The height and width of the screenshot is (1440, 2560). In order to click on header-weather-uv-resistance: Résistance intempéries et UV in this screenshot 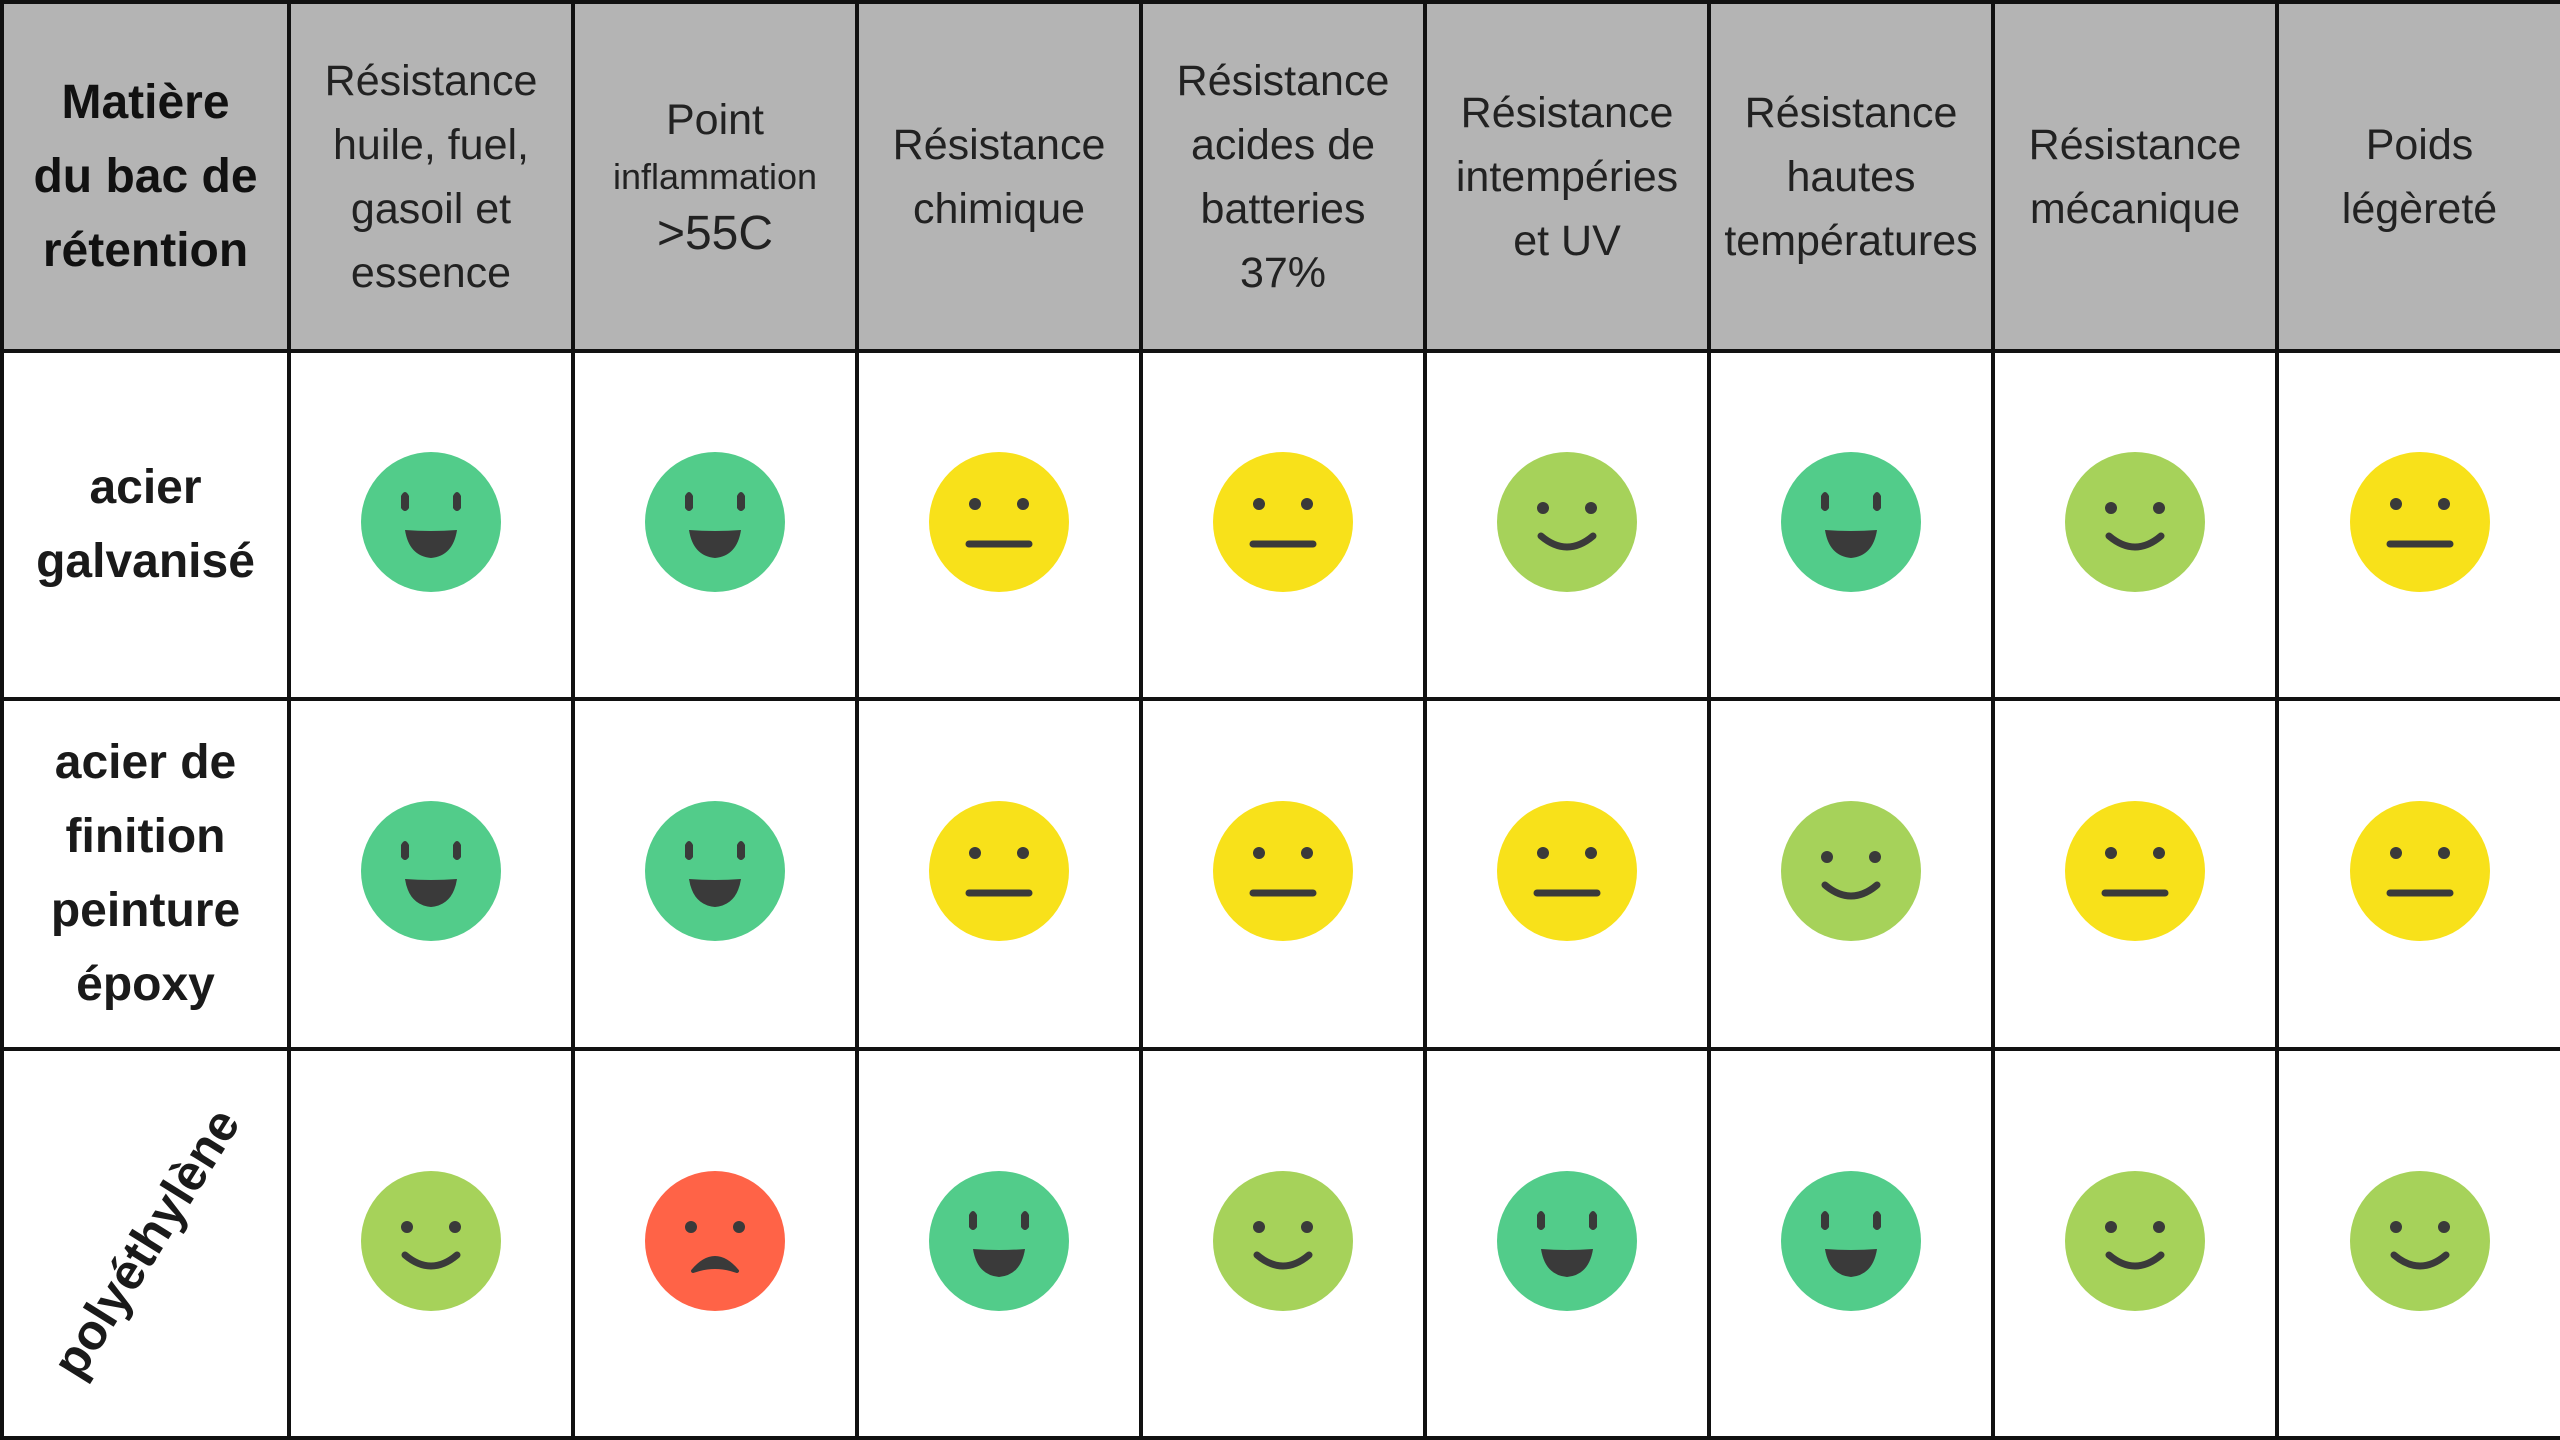, I will do `click(1567, 176)`.